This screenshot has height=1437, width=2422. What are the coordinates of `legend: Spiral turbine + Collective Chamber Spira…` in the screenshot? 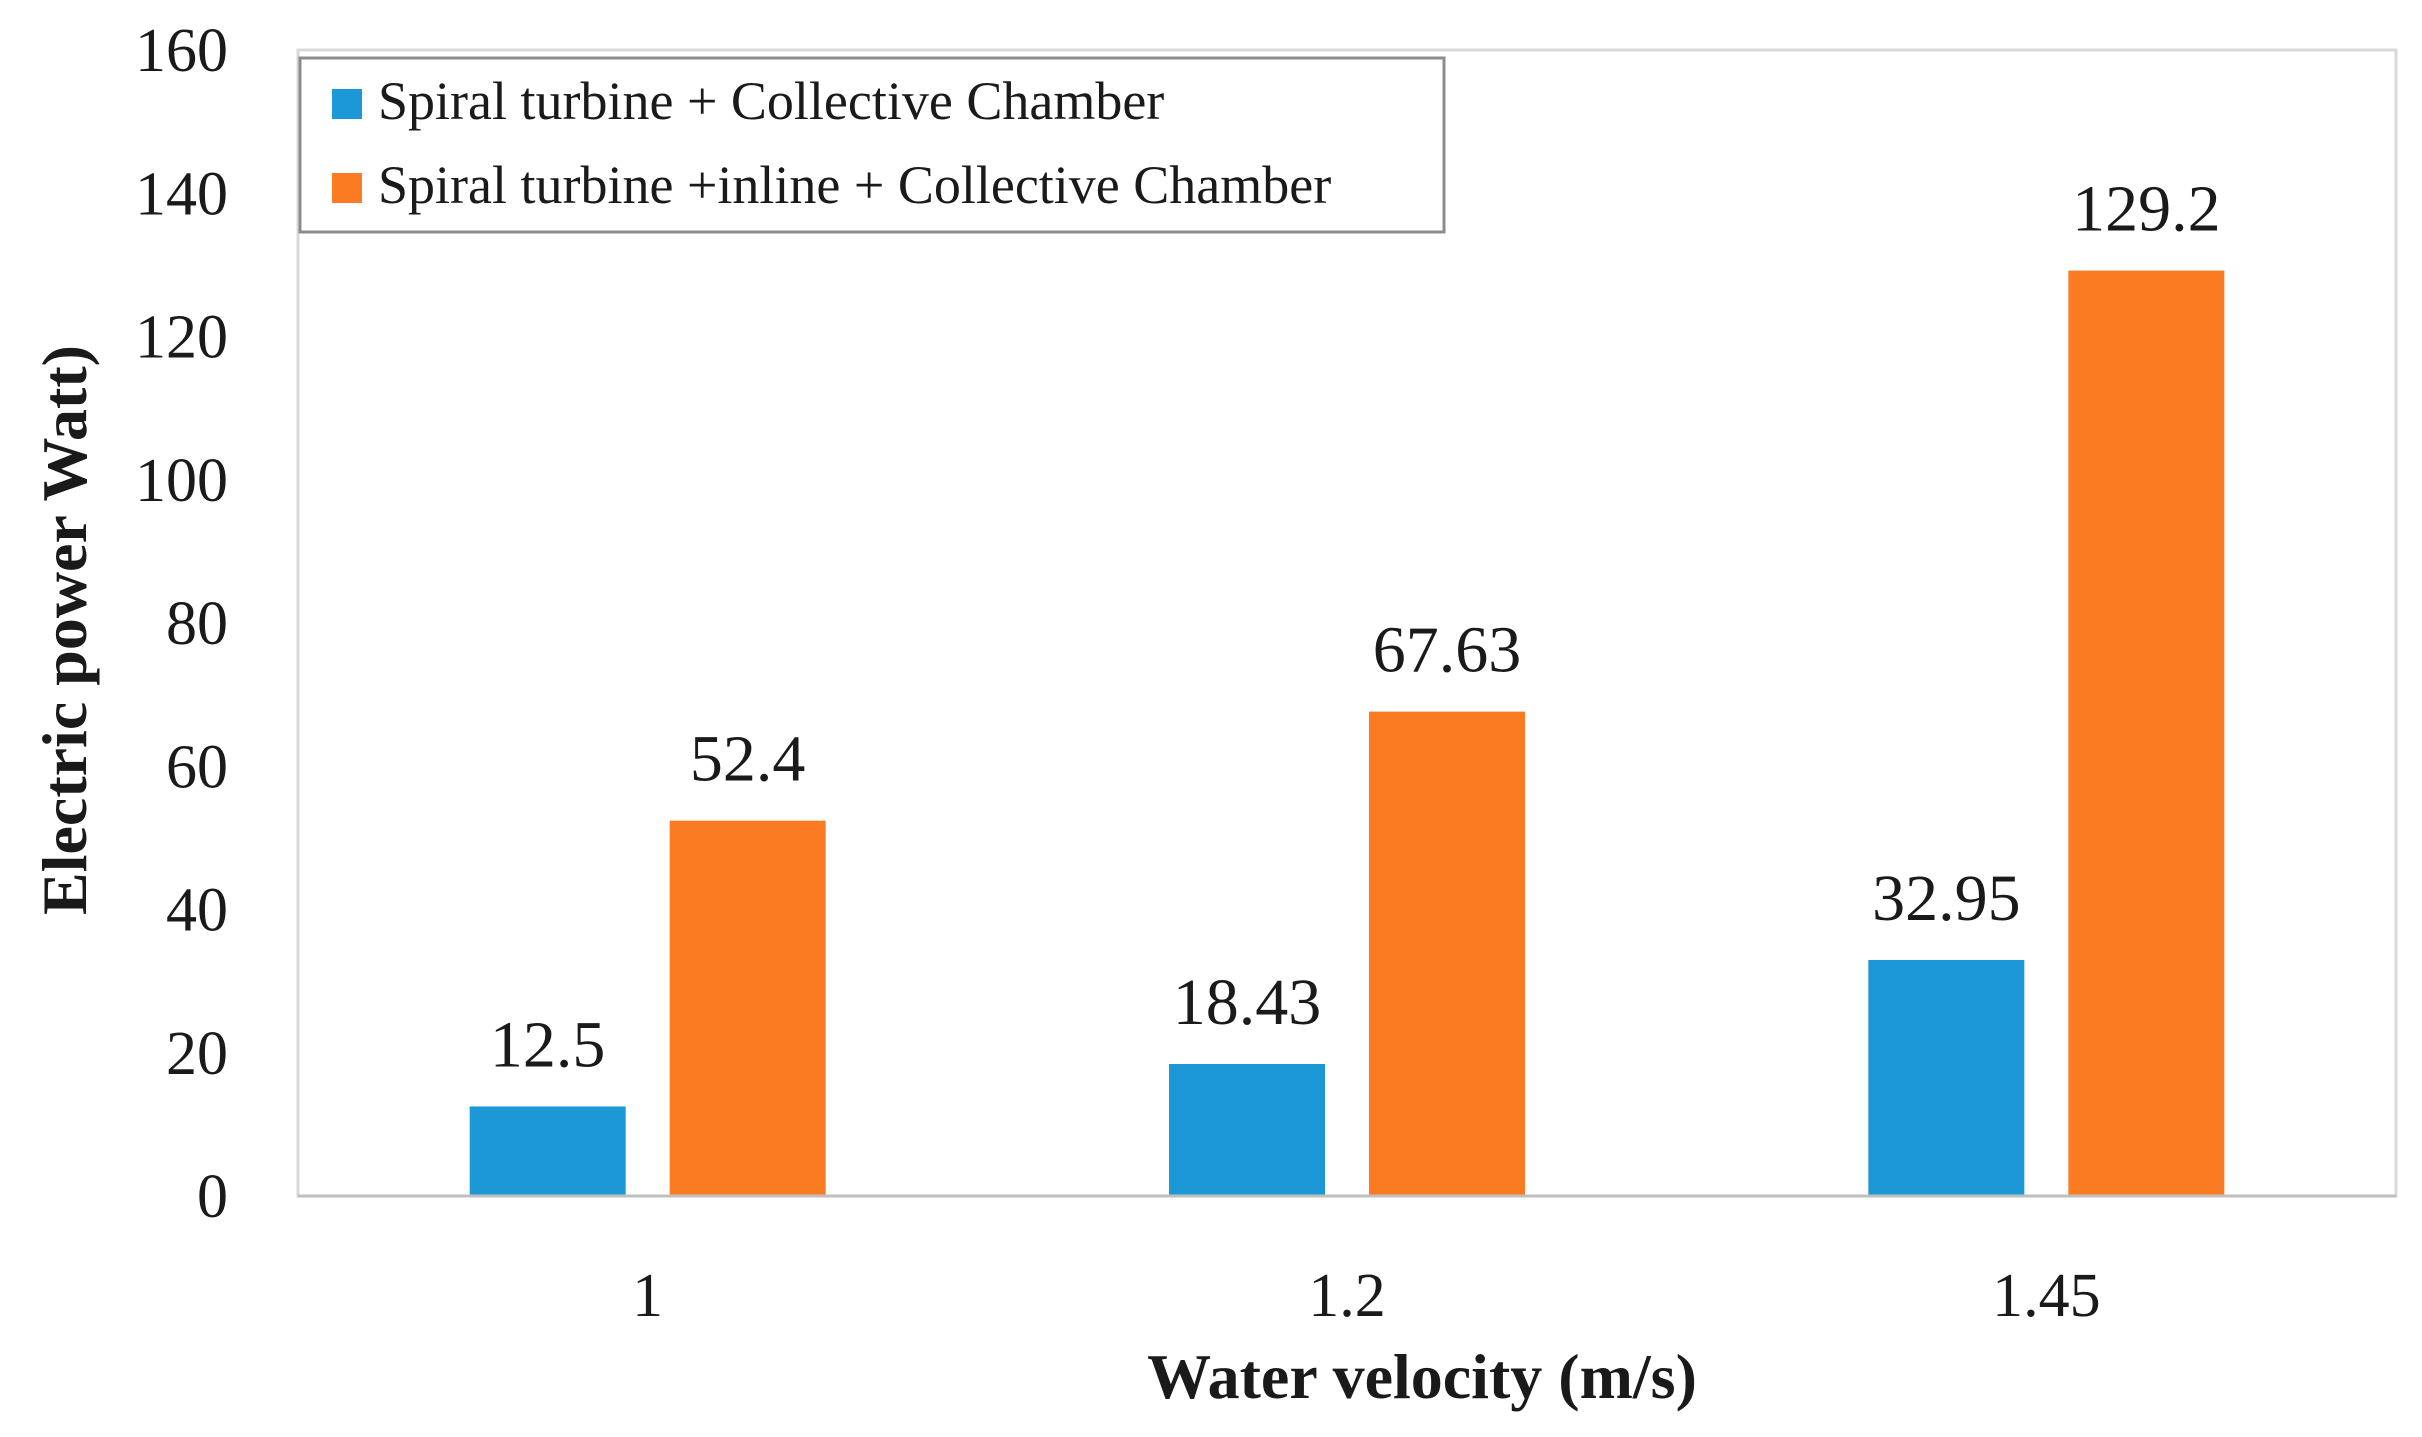 It's located at (872, 145).